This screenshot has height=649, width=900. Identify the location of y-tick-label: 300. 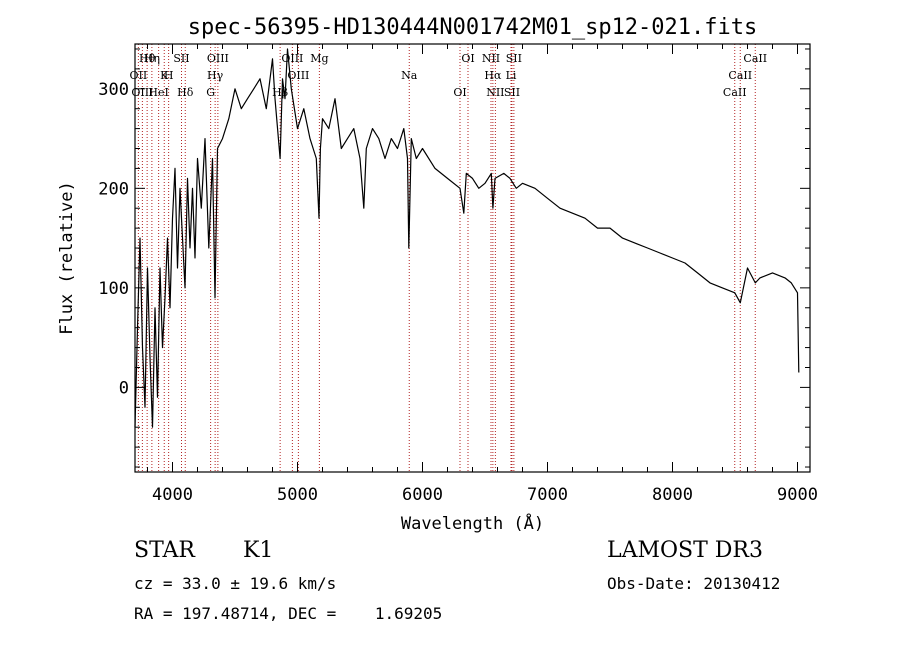
(113, 90).